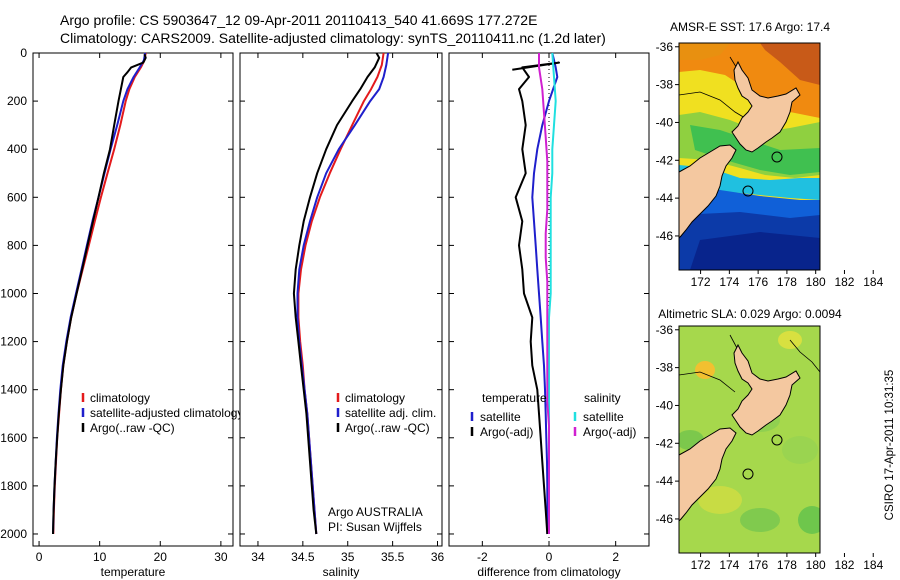 This screenshot has width=900, height=580. I want to click on credit-label: CSIRO 17-Apr-2011 10:31:35, so click(890, 445).